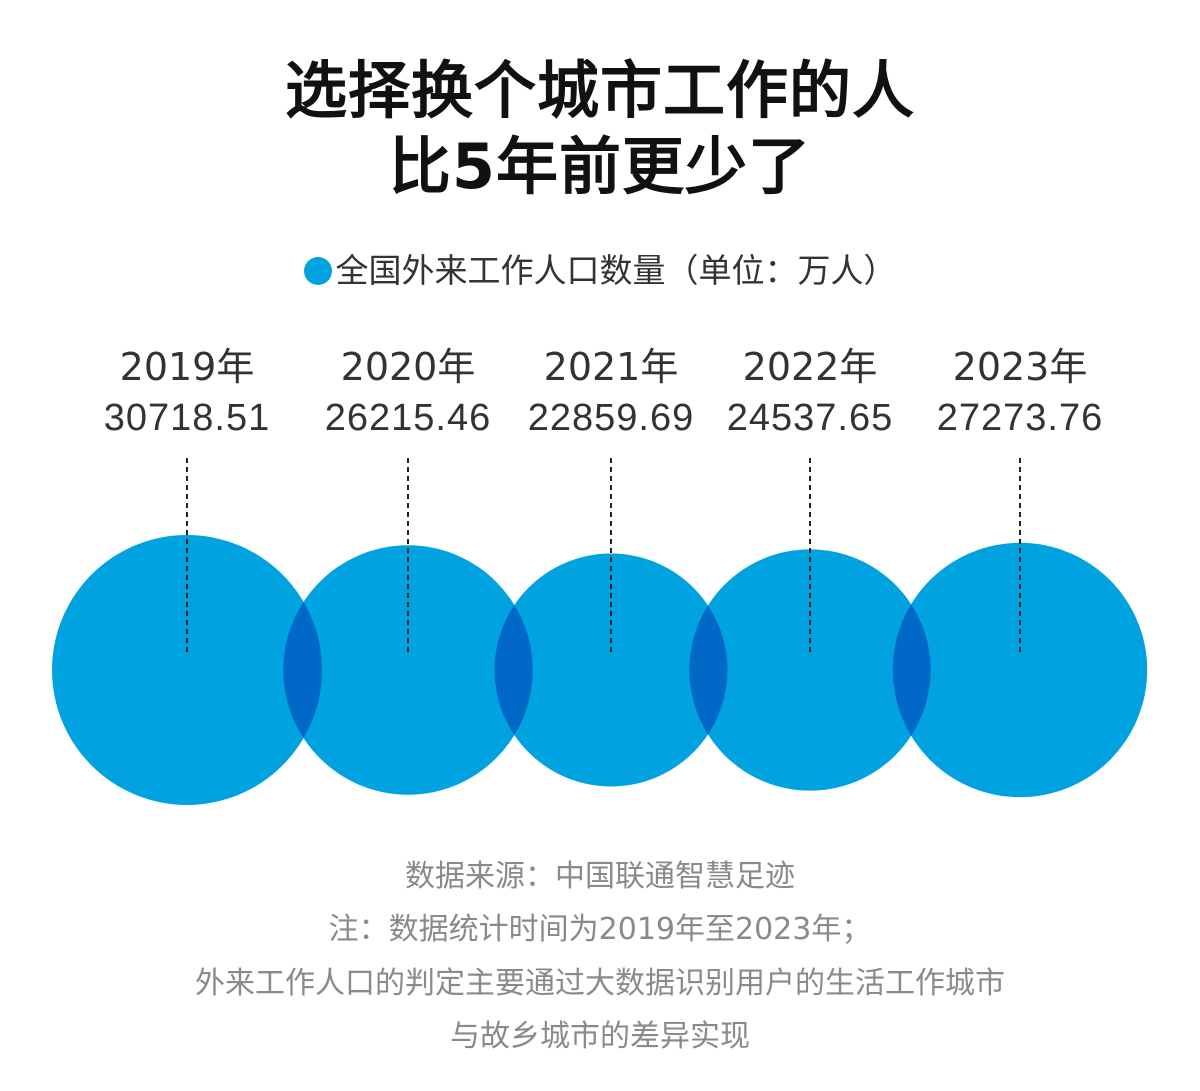  Describe the element at coordinates (600, 1036) in the screenshot. I see `footnote-3: 与故乡城市的差异实现` at that location.